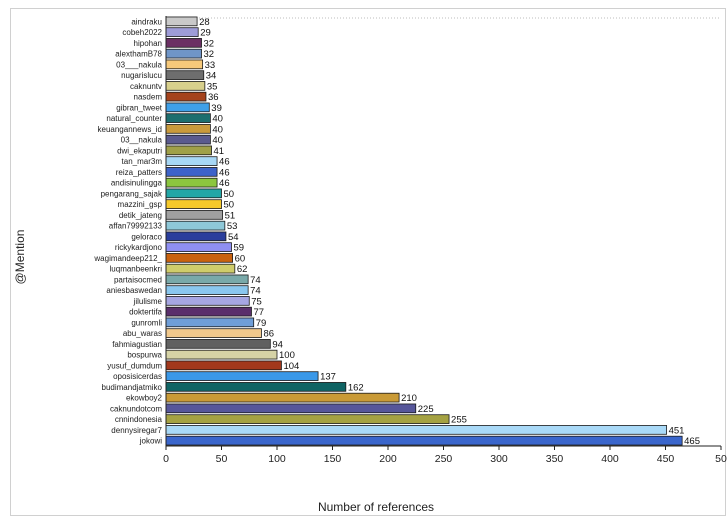 This screenshot has height=521, width=728. Describe the element at coordinates (261, 323) in the screenshot. I see `value-label: 79` at that location.